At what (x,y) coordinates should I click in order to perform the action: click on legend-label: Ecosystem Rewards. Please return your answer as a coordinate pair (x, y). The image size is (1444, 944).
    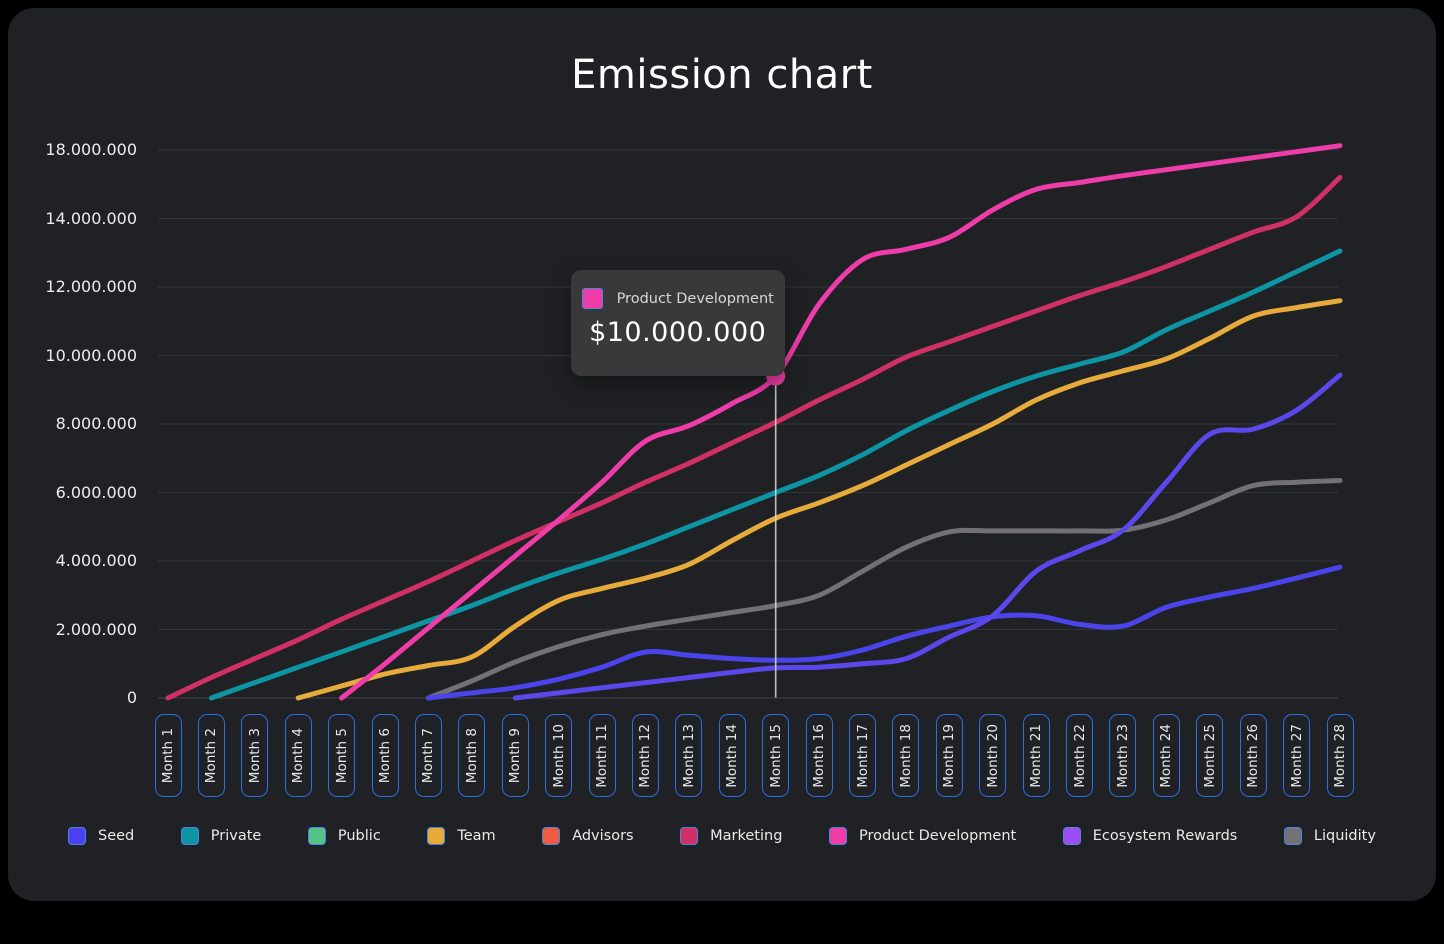
    Looking at the image, I should click on (1165, 836).